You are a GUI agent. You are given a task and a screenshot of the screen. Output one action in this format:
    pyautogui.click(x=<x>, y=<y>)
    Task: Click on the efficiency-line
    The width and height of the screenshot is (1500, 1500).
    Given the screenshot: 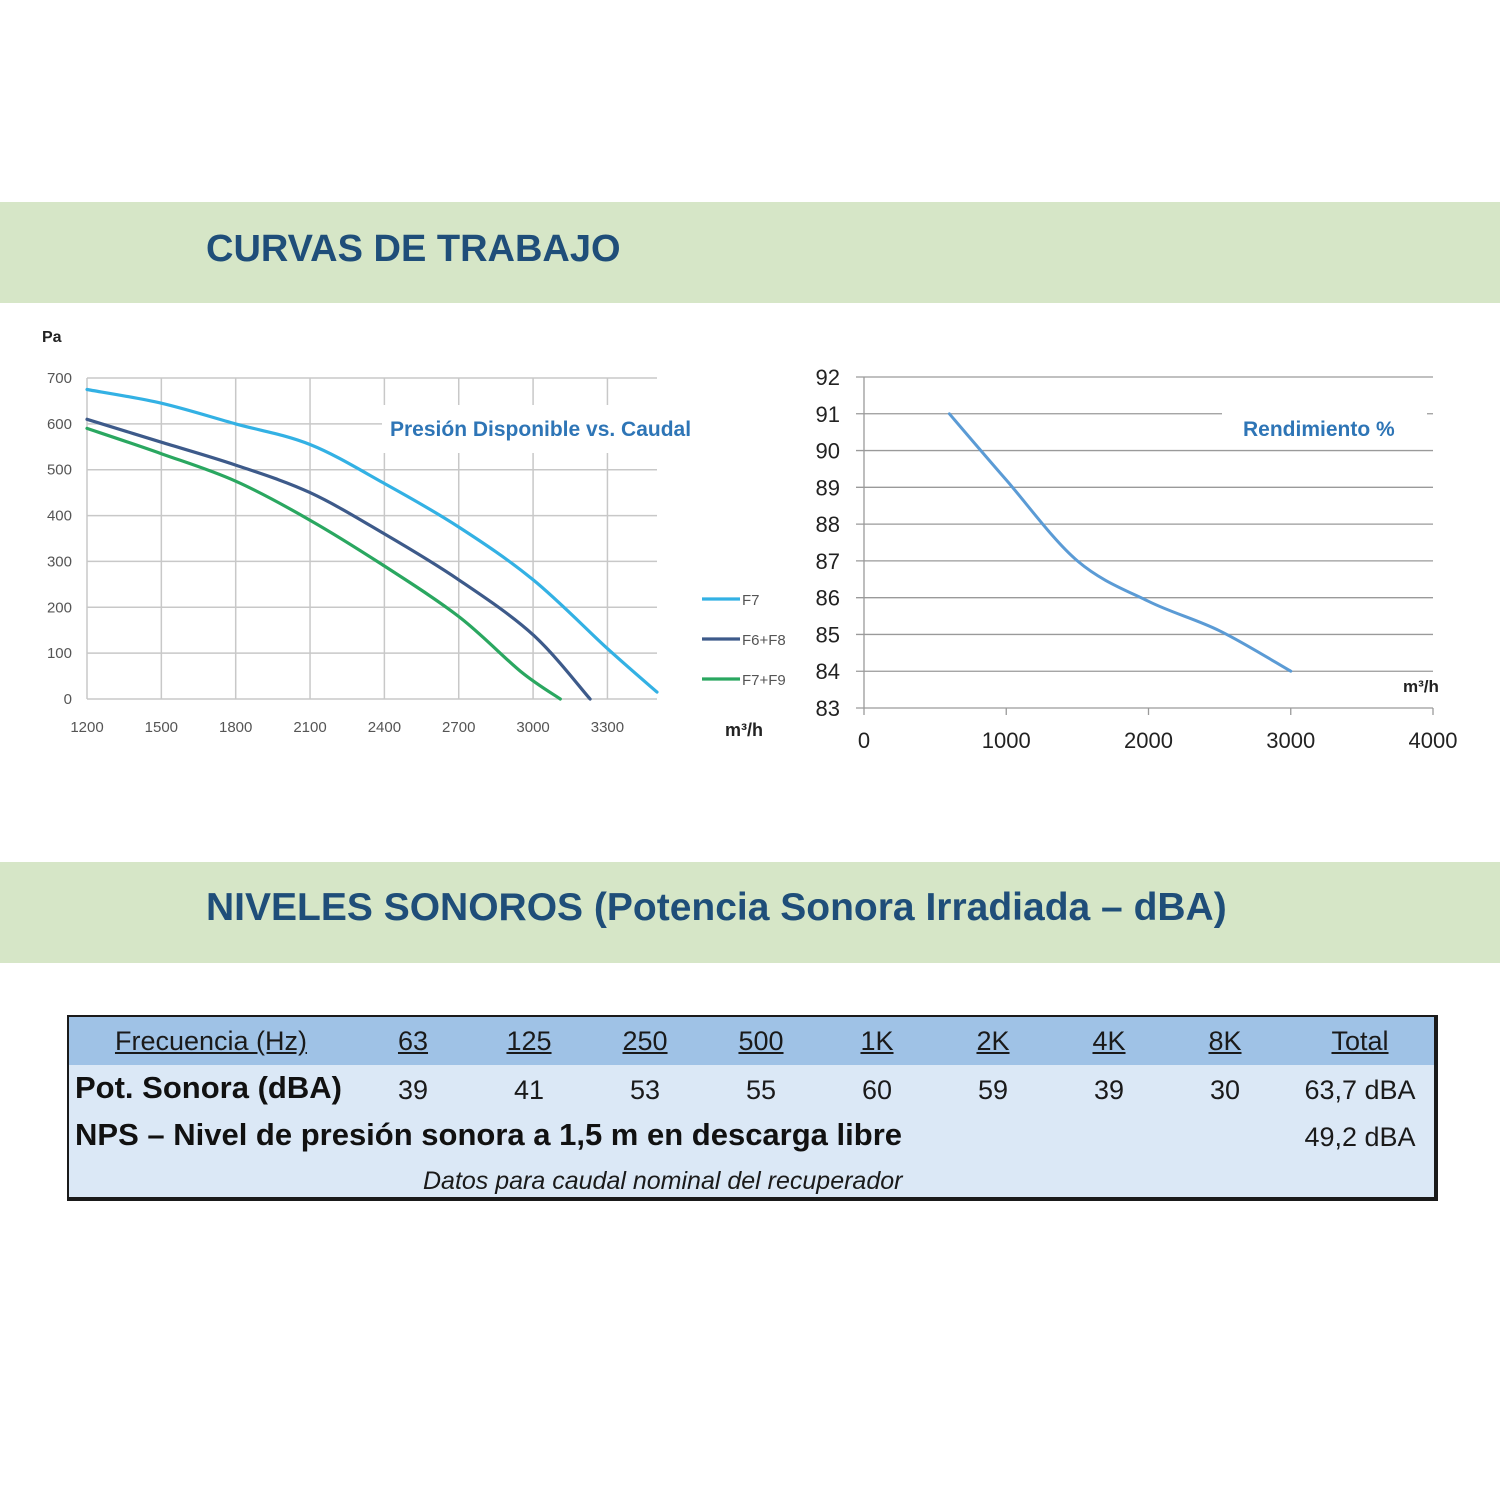 What is the action you would take?
    pyautogui.click(x=1120, y=542)
    